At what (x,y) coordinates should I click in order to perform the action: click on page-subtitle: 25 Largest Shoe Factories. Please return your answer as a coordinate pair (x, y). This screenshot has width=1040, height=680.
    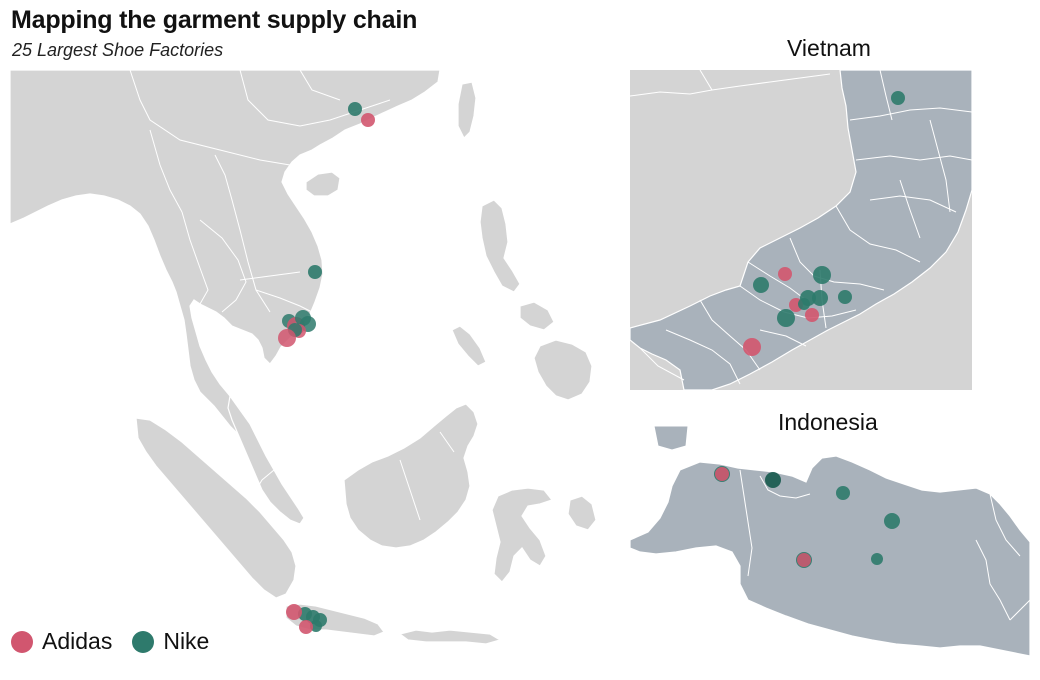
    Looking at the image, I should click on (118, 50).